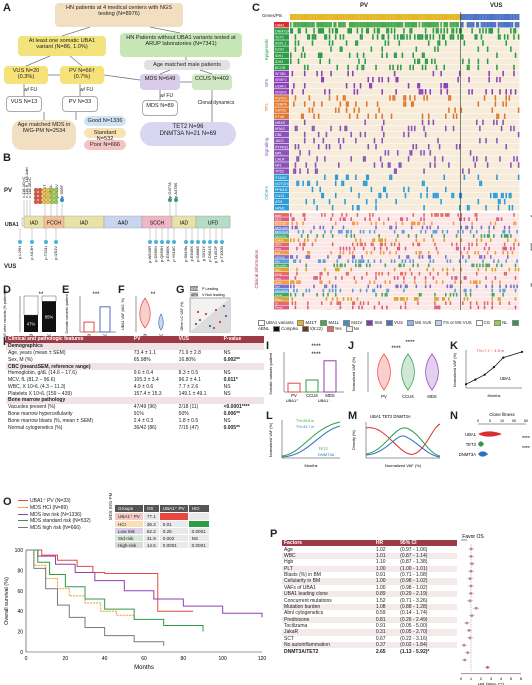 The height and width of the screenshot is (685, 532). I want to click on table-row: HCI 36.2 0.01, so click(162, 524).